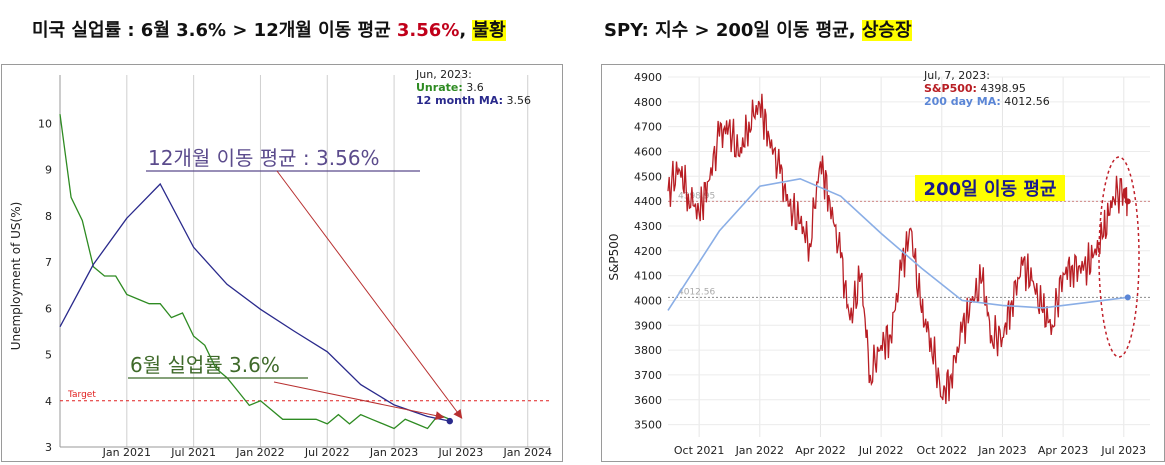  Describe the element at coordinates (16, 276) in the screenshot. I see `y-axis-label: Unemployment of US(%)` at that location.